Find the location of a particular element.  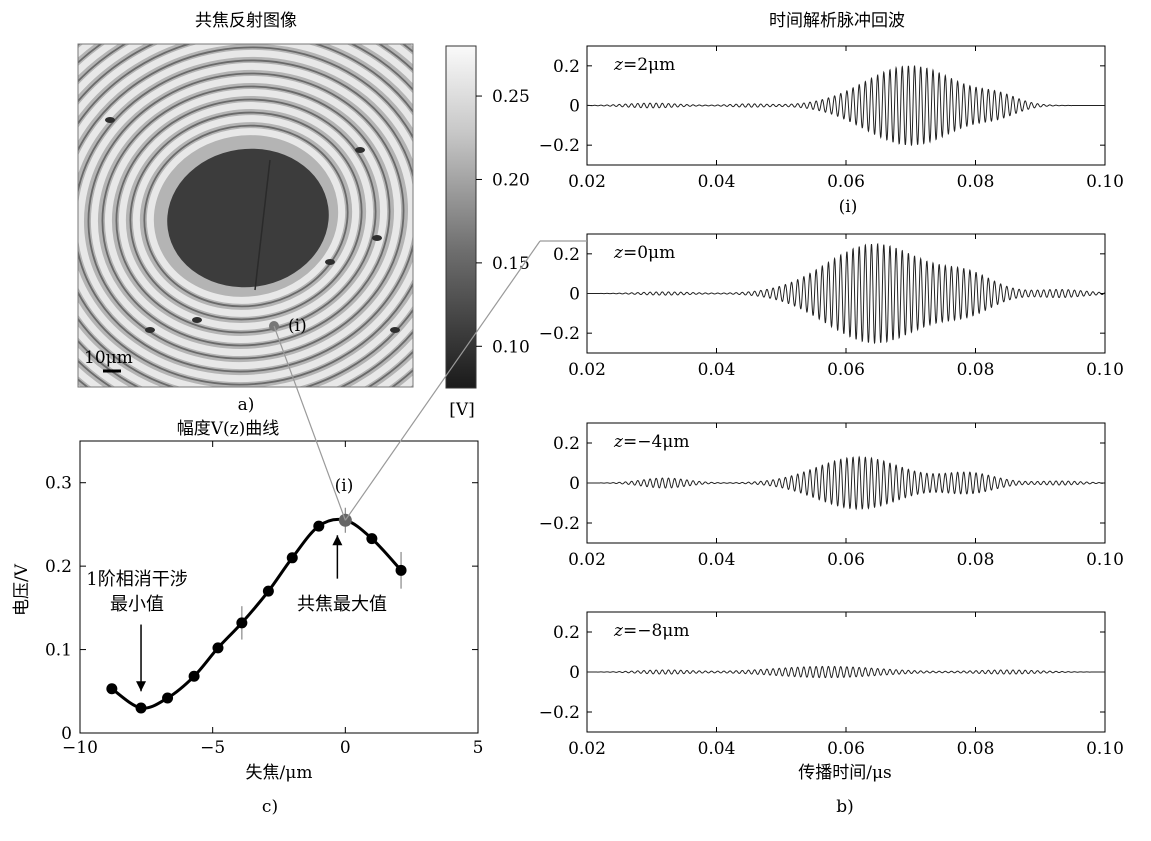

dark-core is located at coordinates (248, 218).